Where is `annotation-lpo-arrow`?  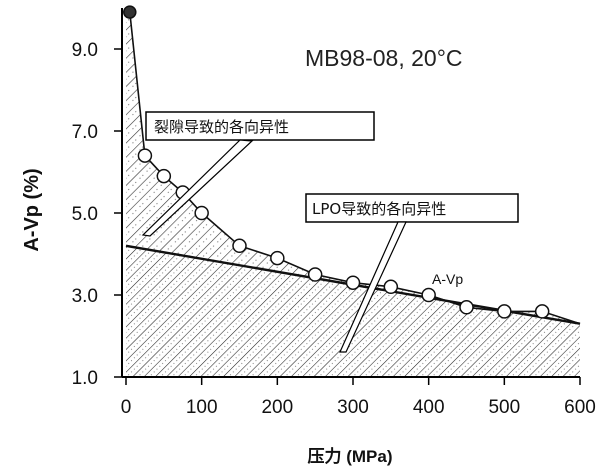 annotation-lpo-arrow is located at coordinates (373, 287).